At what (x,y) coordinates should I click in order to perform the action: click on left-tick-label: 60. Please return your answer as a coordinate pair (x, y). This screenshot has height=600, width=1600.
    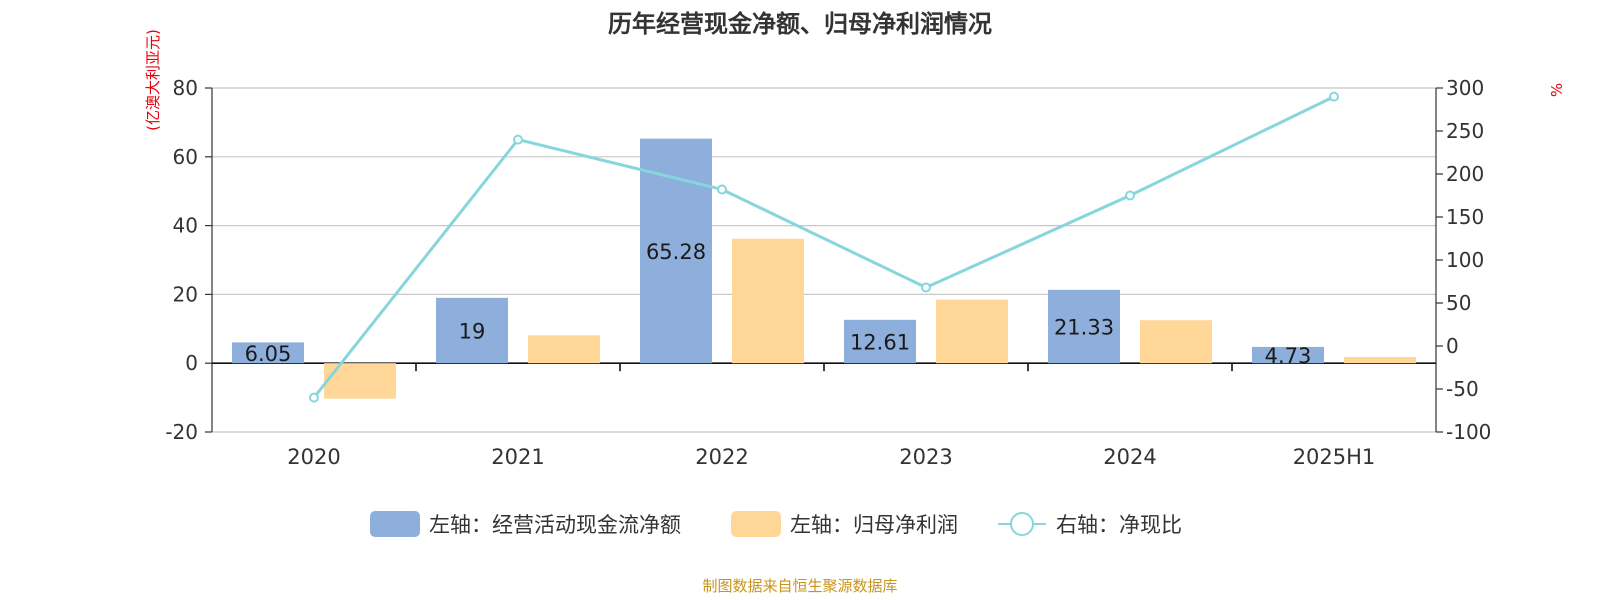
    Looking at the image, I should click on (185, 157).